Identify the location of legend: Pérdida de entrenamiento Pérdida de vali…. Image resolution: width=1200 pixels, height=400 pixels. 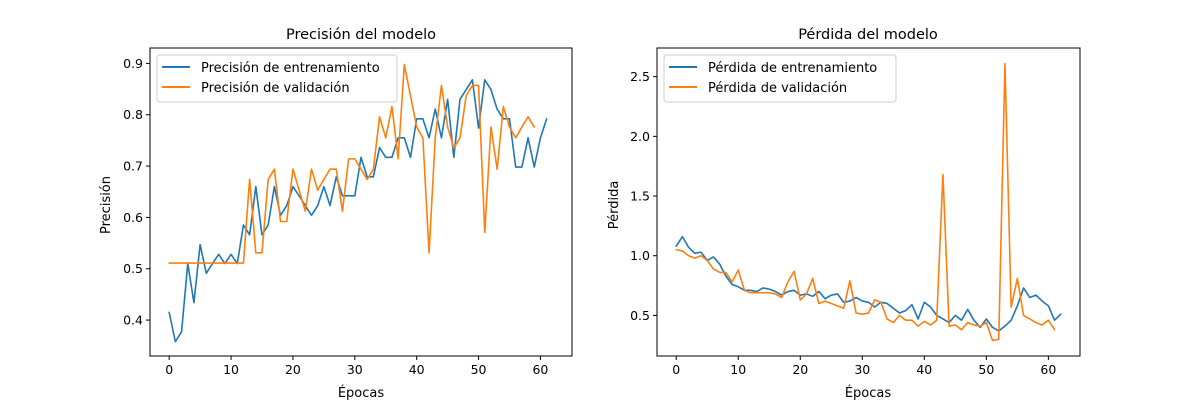
(780, 78).